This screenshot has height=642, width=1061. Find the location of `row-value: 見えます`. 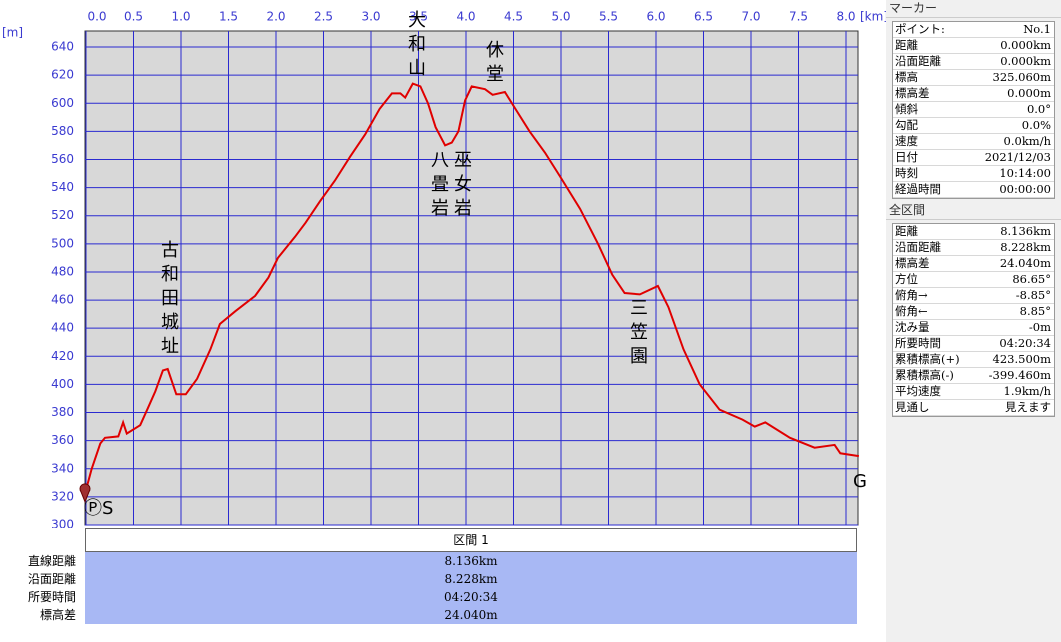

row-value: 見えます is located at coordinates (1028, 407).